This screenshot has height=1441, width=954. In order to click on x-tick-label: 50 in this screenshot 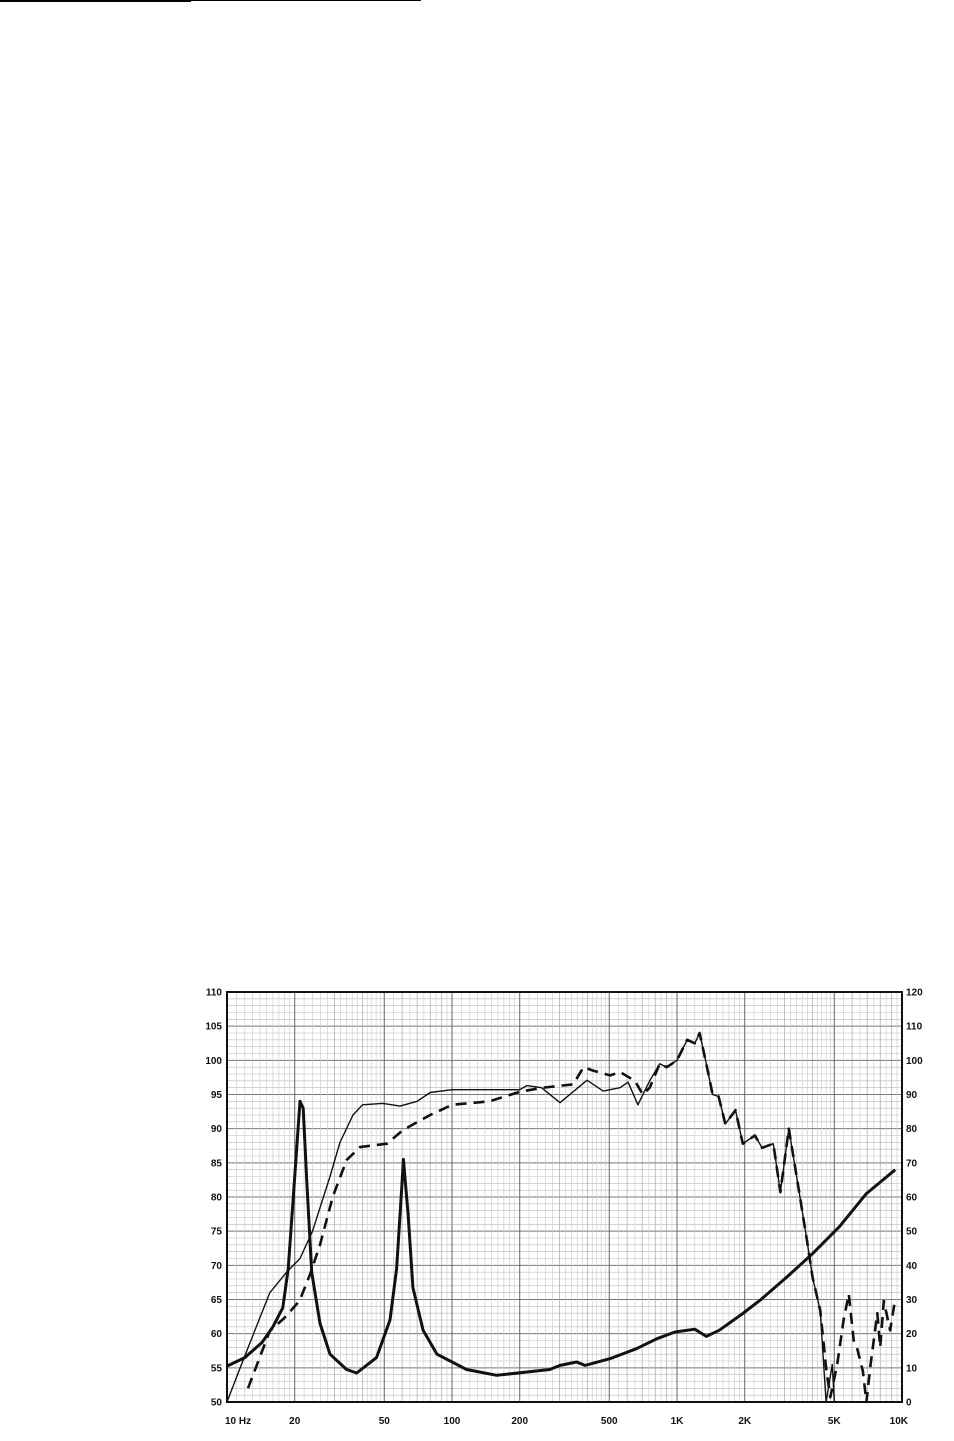, I will do `click(385, 1421)`.